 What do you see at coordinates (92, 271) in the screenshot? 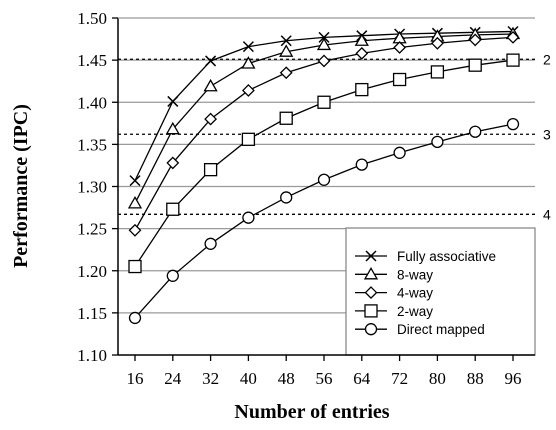
I see `y-tick-label: 1.20` at bounding box center [92, 271].